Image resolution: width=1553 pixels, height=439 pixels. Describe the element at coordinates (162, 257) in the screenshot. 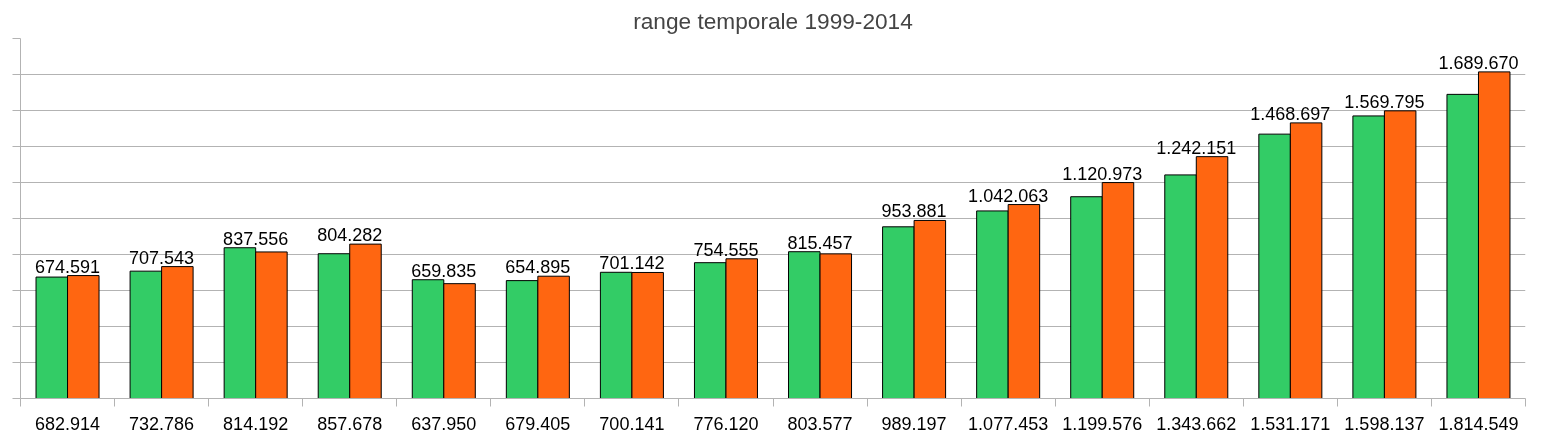

I see `data-label: 707.543` at that location.